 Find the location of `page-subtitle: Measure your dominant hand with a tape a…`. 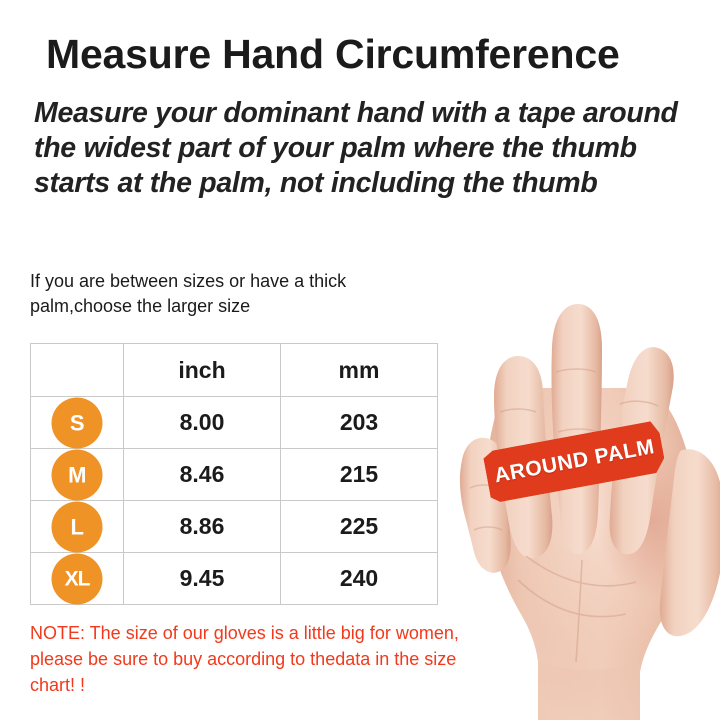

page-subtitle: Measure your dominant hand with a tape a… is located at coordinates (356, 148).